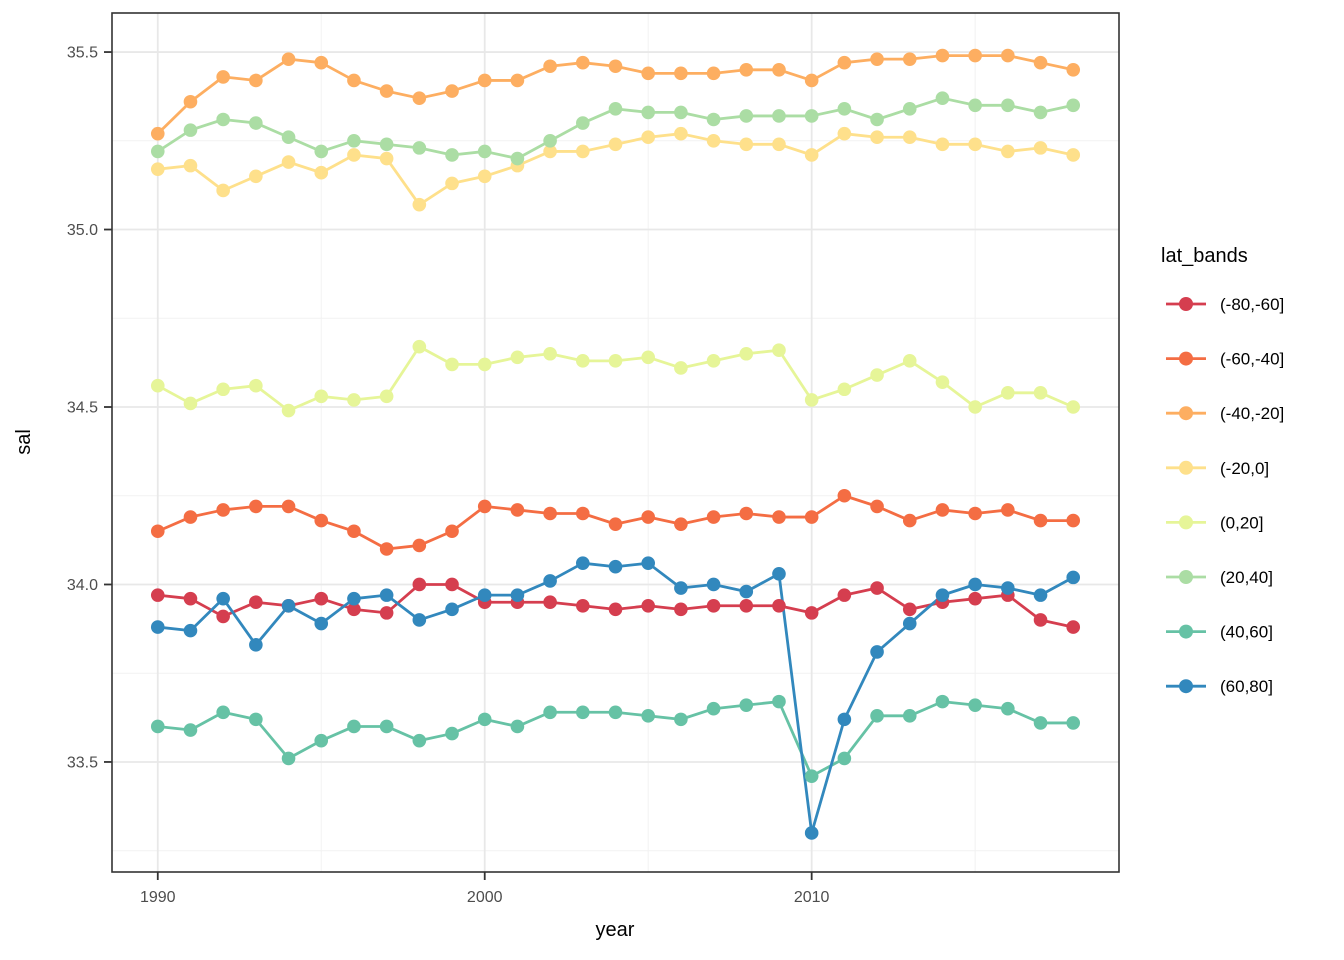 The image size is (1344, 960). I want to click on y-tick-label: 34.5, so click(82, 408).